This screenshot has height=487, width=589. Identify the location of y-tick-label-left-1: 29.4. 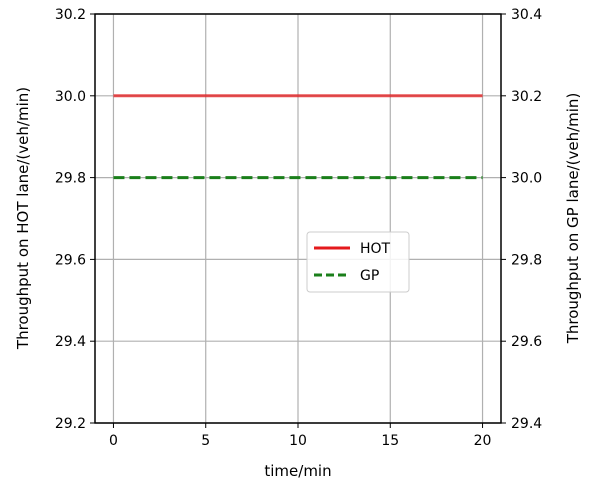
(70, 342).